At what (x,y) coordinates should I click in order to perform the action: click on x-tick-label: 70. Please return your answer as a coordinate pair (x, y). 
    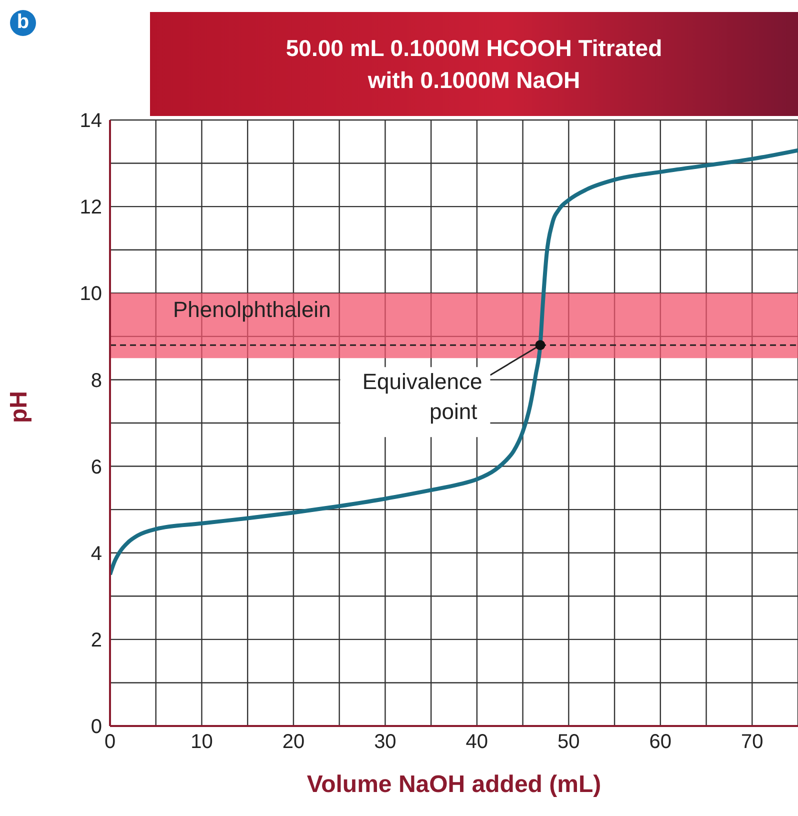
    Looking at the image, I should click on (752, 742).